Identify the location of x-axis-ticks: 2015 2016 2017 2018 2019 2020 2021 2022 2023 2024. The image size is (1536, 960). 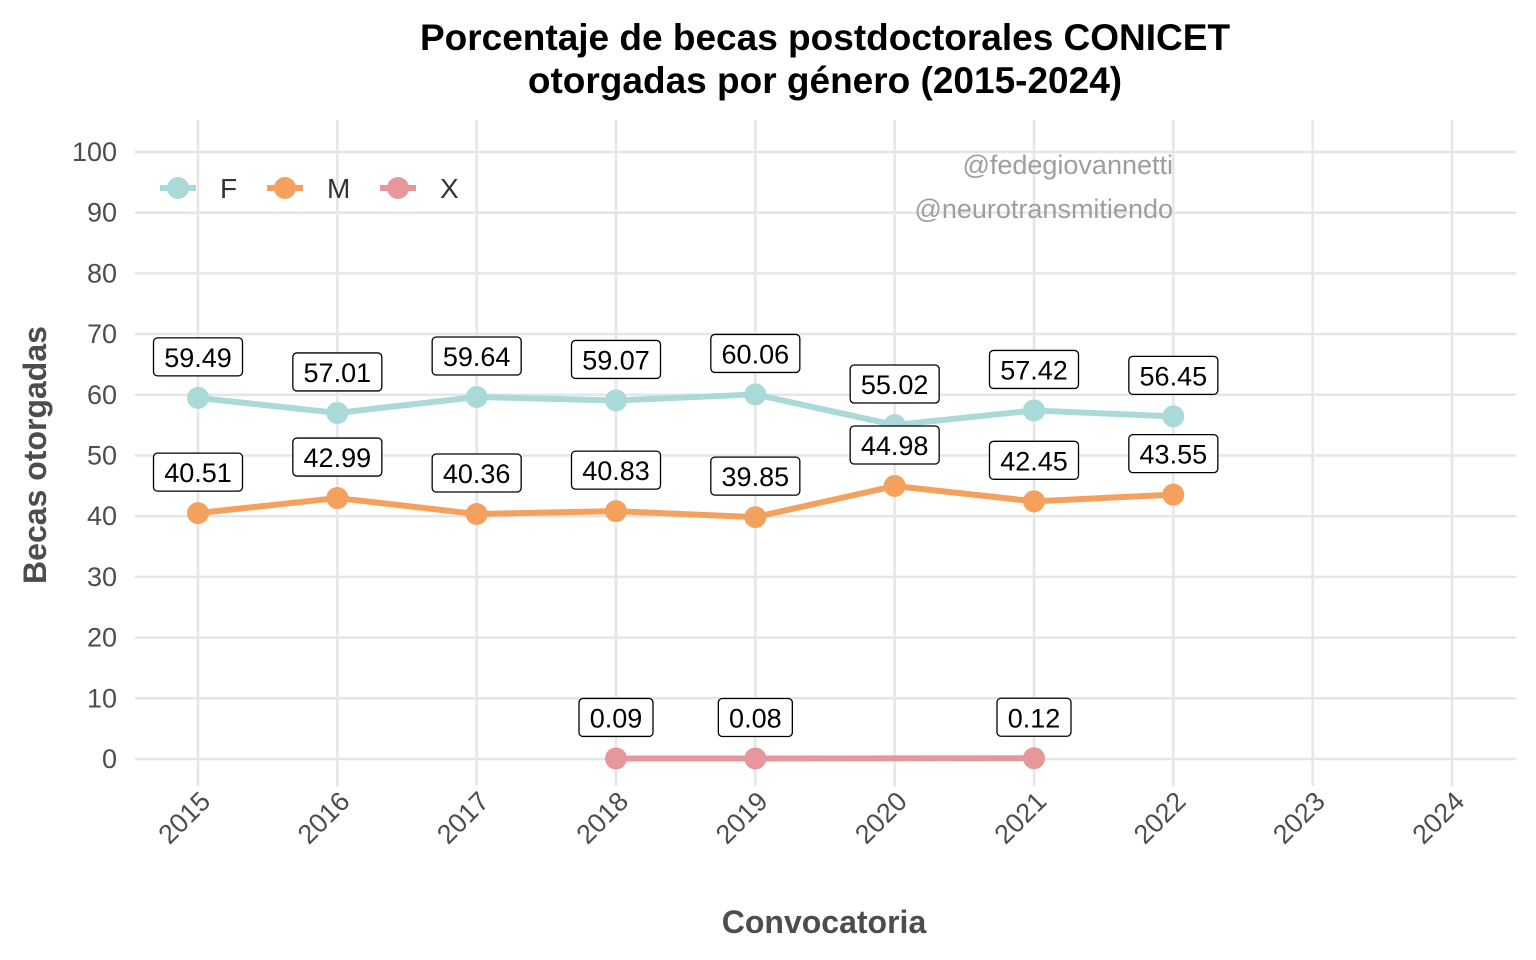
(812, 818).